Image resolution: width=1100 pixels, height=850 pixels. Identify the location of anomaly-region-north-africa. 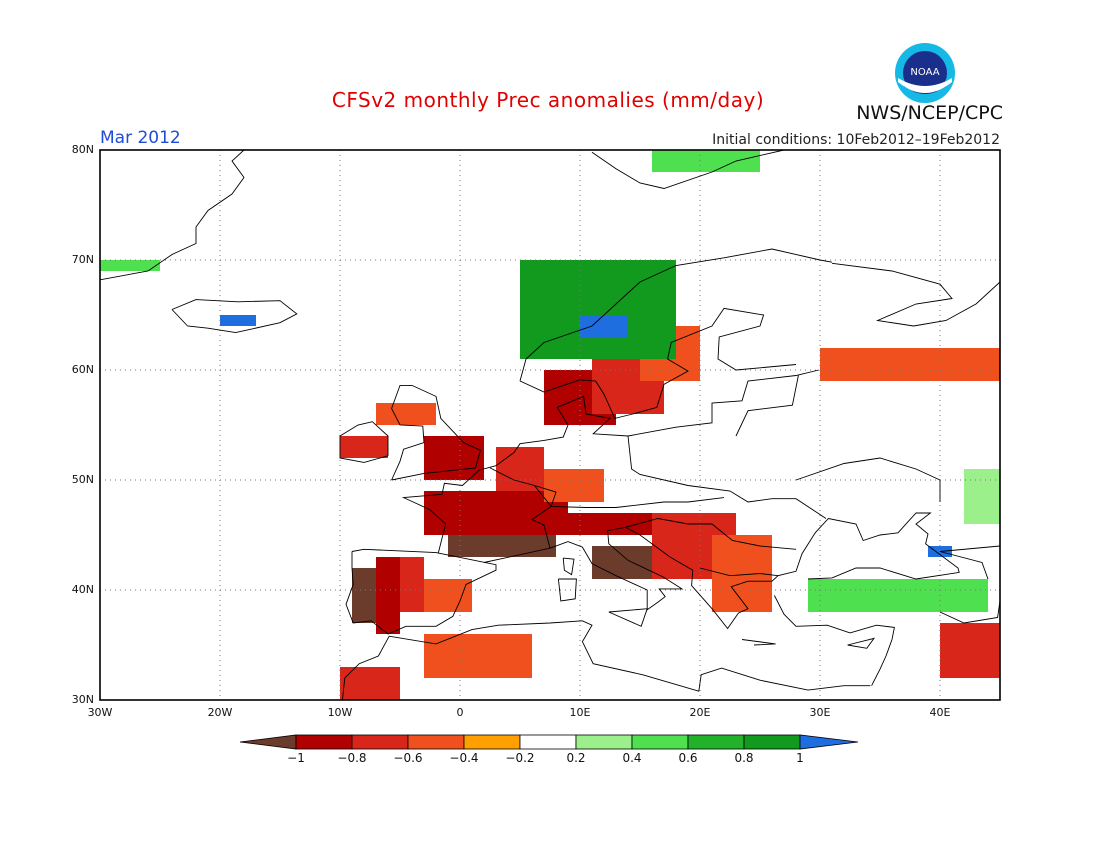
(478, 656).